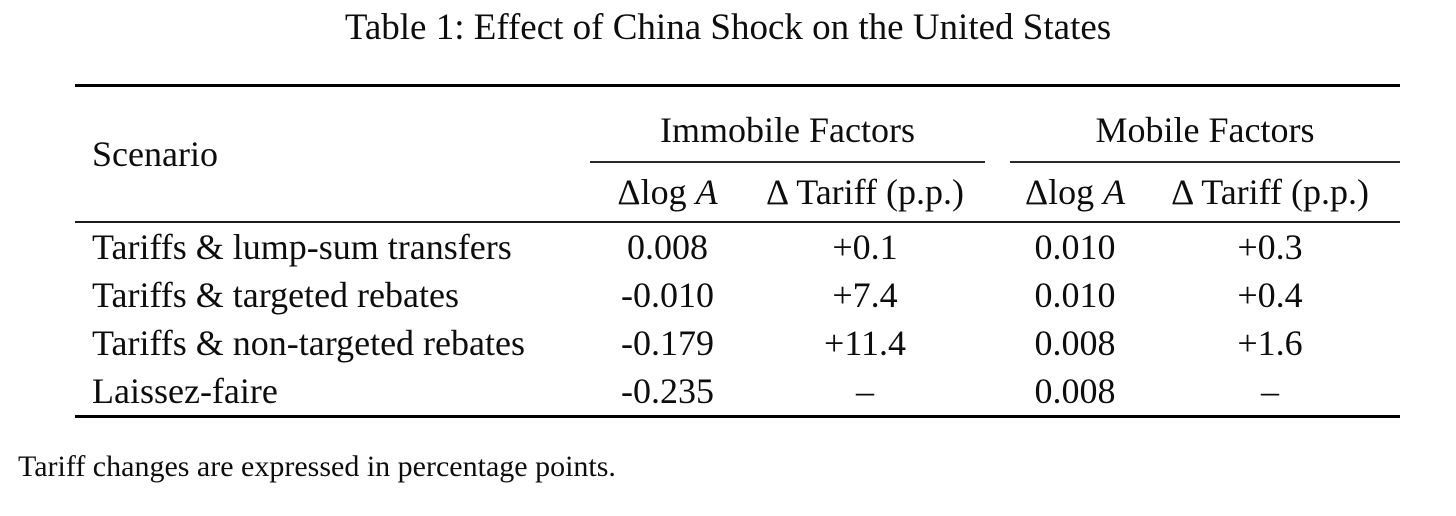 Image resolution: width=1456 pixels, height=516 pixels. I want to click on subheader-mobile-dtariff: Δ Tariff (p.p.), so click(1270, 192).